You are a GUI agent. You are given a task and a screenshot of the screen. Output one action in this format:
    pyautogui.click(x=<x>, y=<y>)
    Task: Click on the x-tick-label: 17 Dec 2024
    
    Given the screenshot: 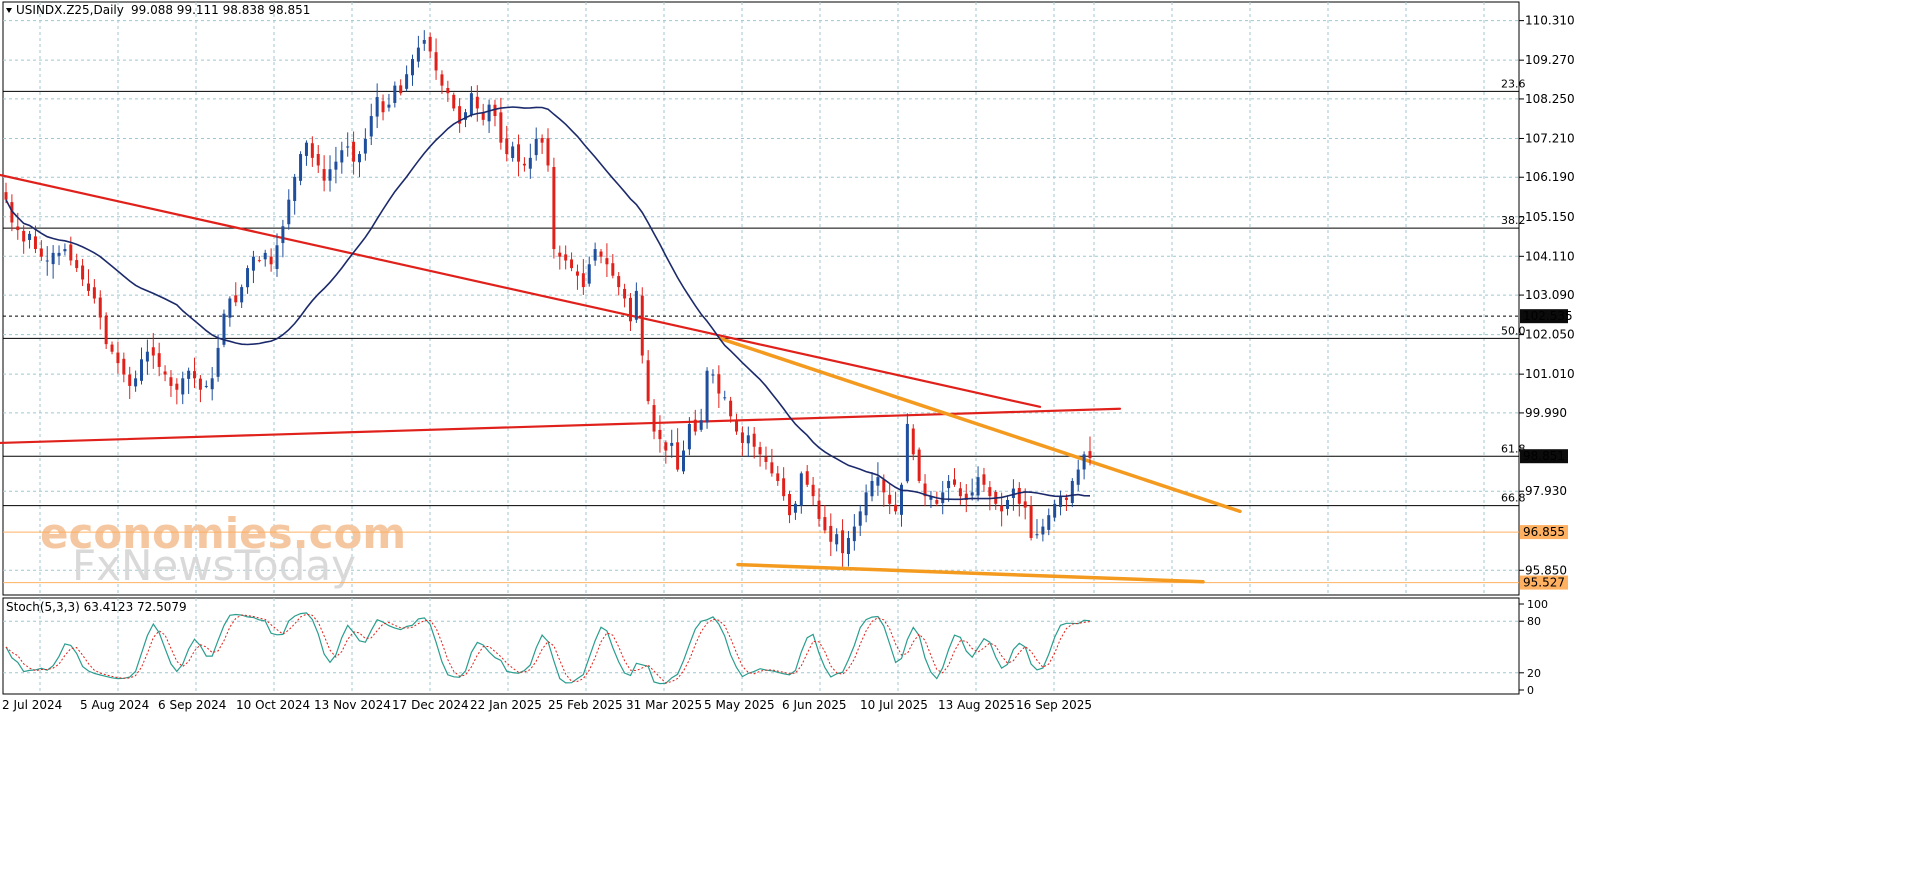 What is the action you would take?
    pyautogui.click(x=430, y=705)
    